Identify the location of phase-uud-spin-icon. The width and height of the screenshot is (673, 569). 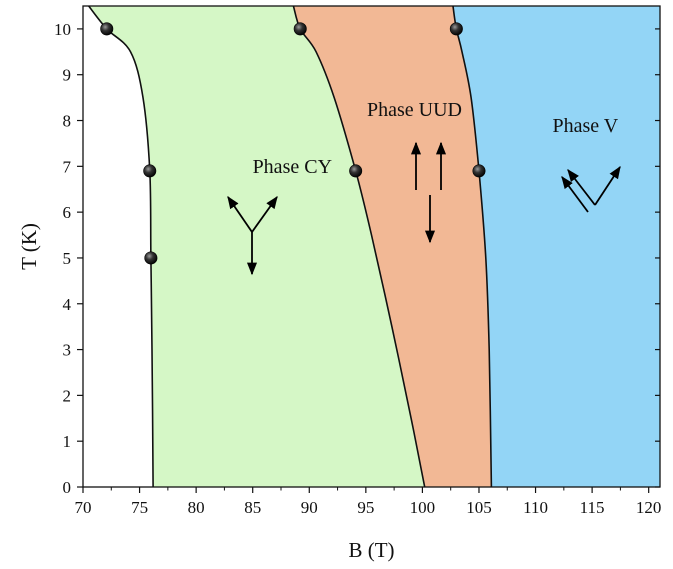
(428, 192).